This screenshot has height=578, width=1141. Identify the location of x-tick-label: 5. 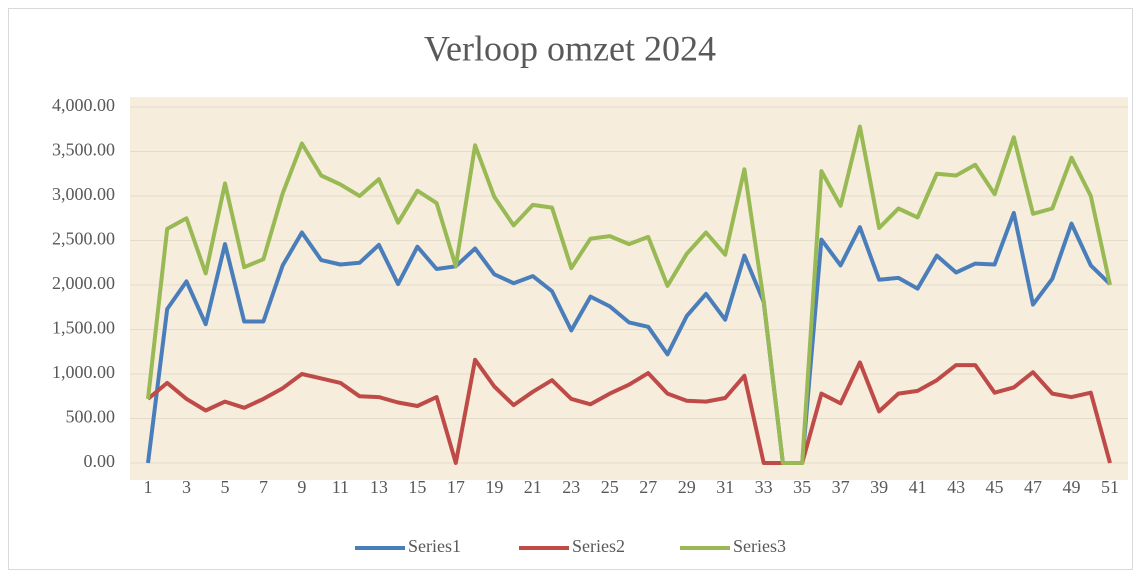
(224, 487).